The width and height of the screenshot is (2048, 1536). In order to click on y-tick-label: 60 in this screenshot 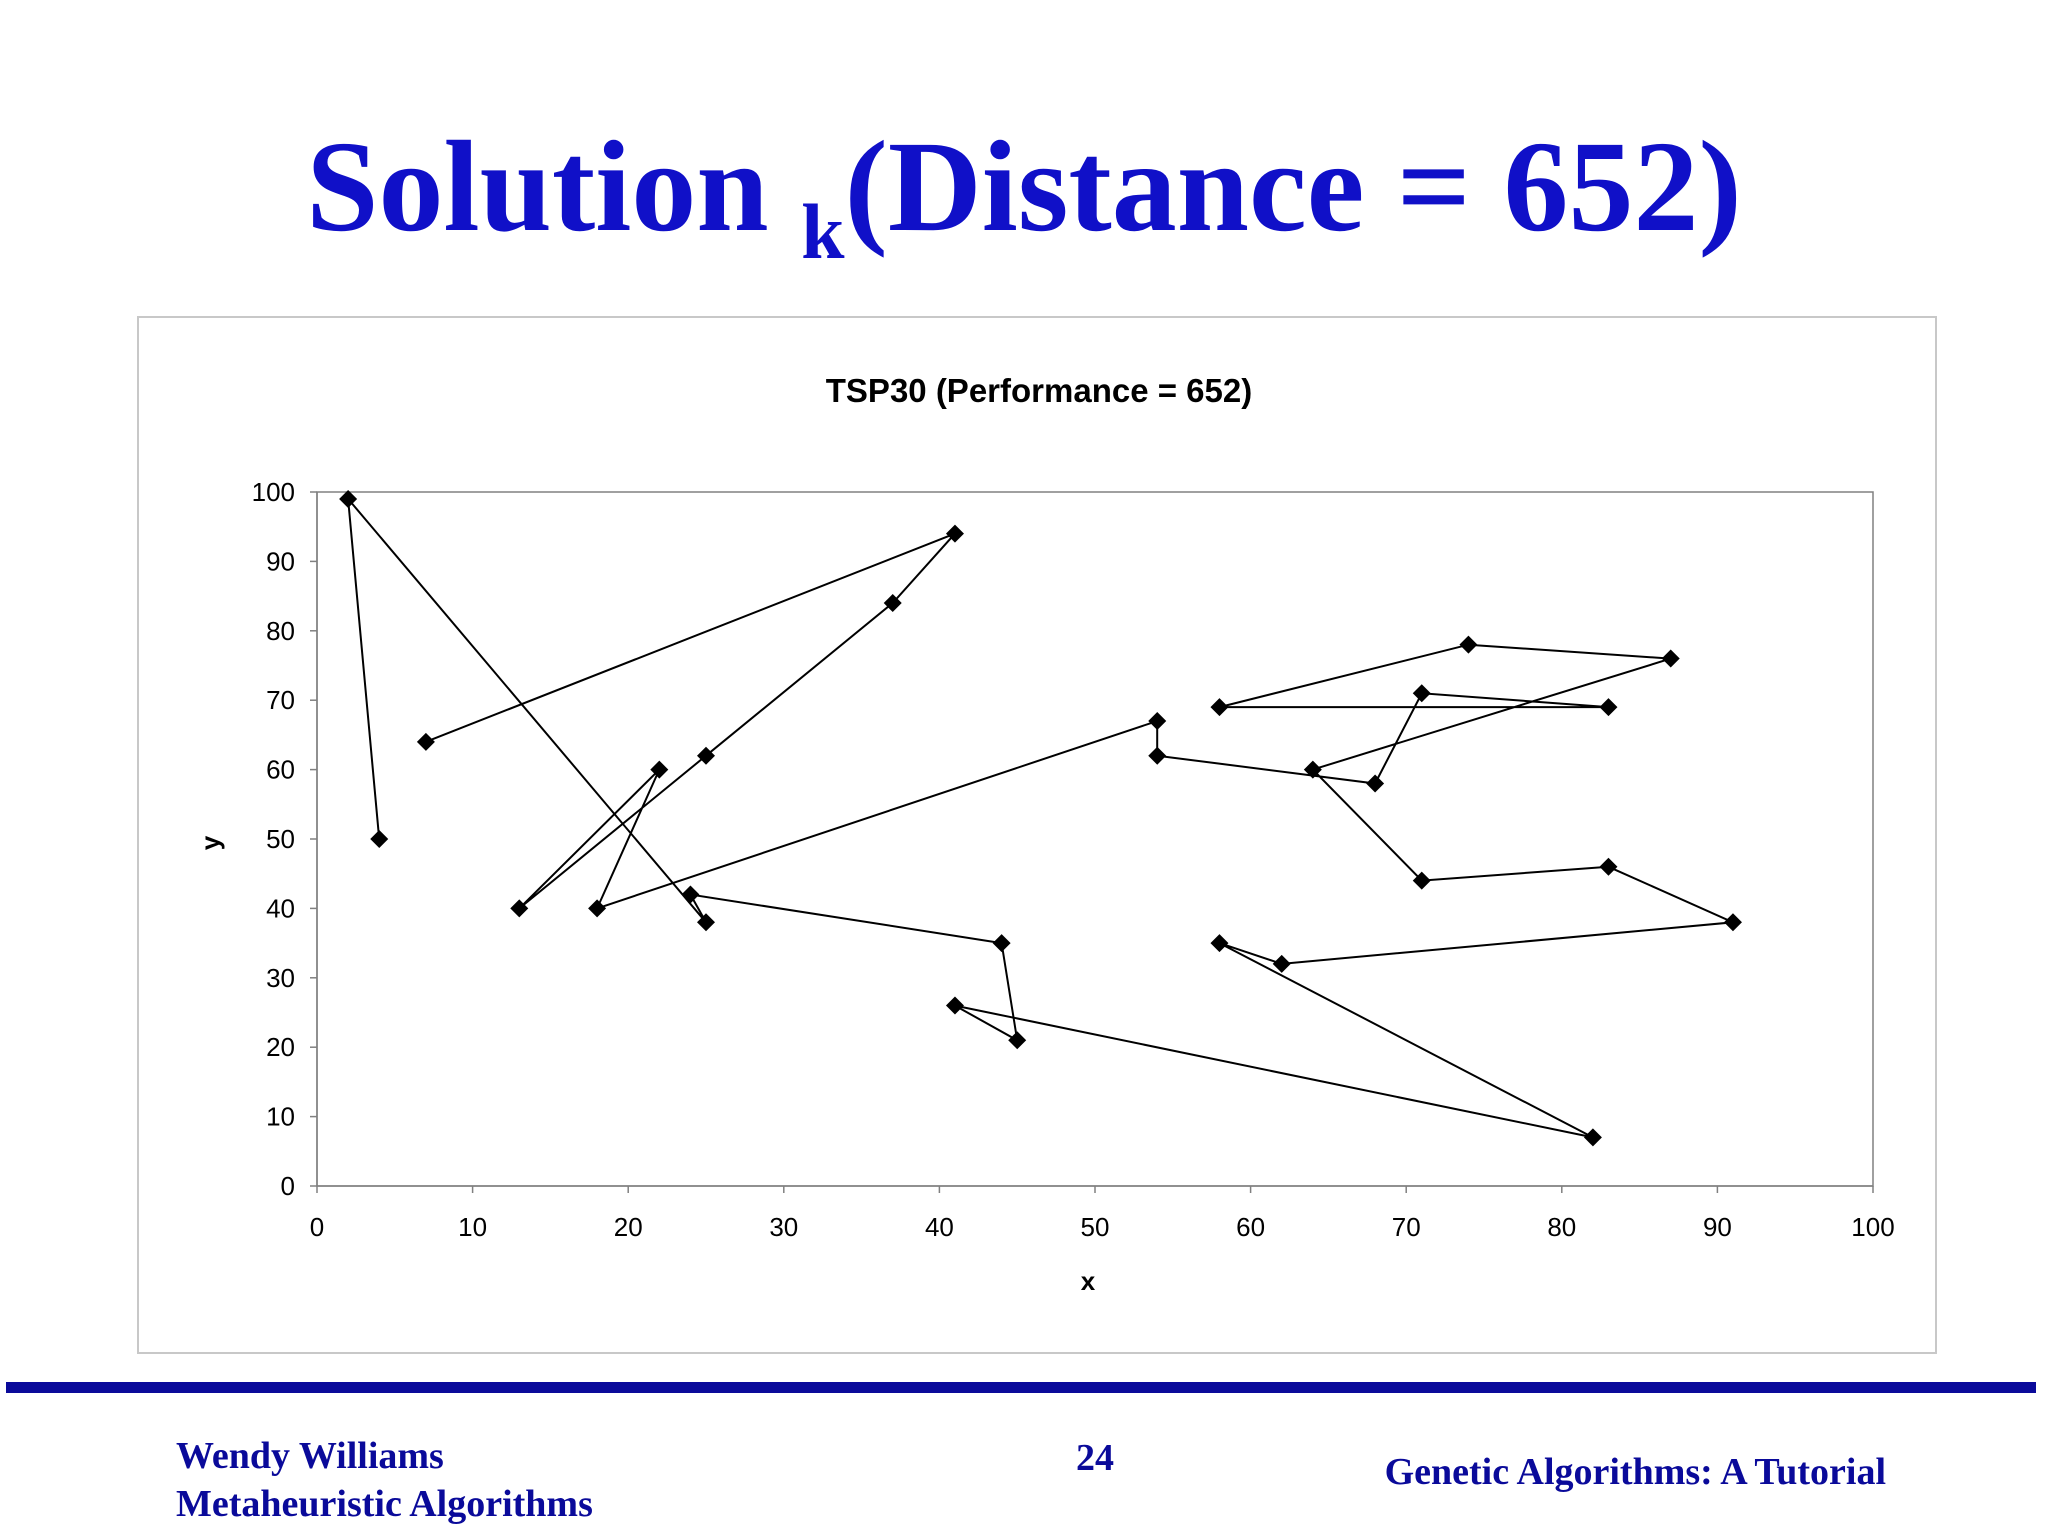, I will do `click(280, 770)`.